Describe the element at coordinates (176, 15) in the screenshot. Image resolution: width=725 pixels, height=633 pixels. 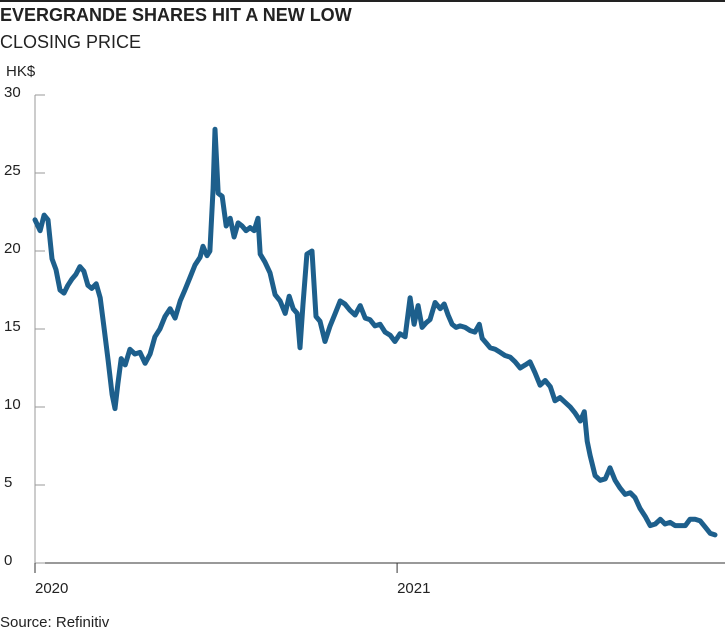
I see `chart-title: EVERGRANDE SHARES HIT A NEW LOW` at that location.